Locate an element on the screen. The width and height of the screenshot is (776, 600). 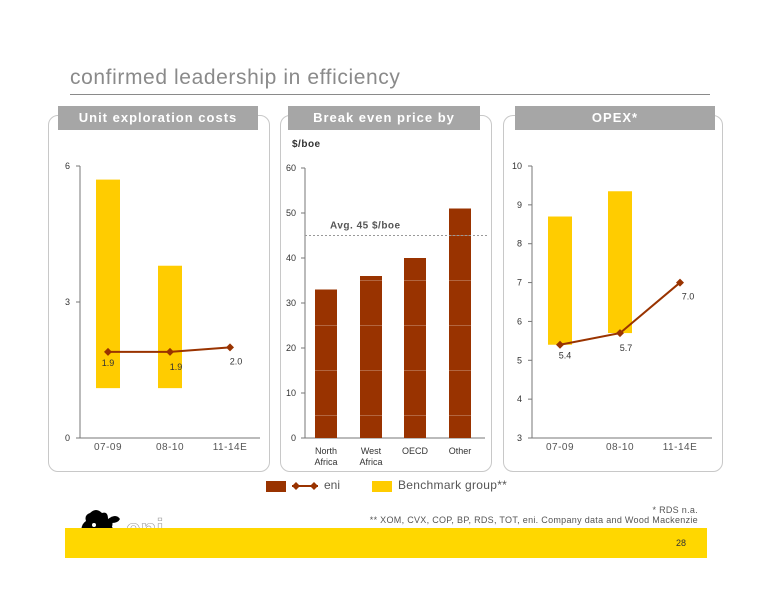
x-tick-label: Other is located at coordinates (460, 451).